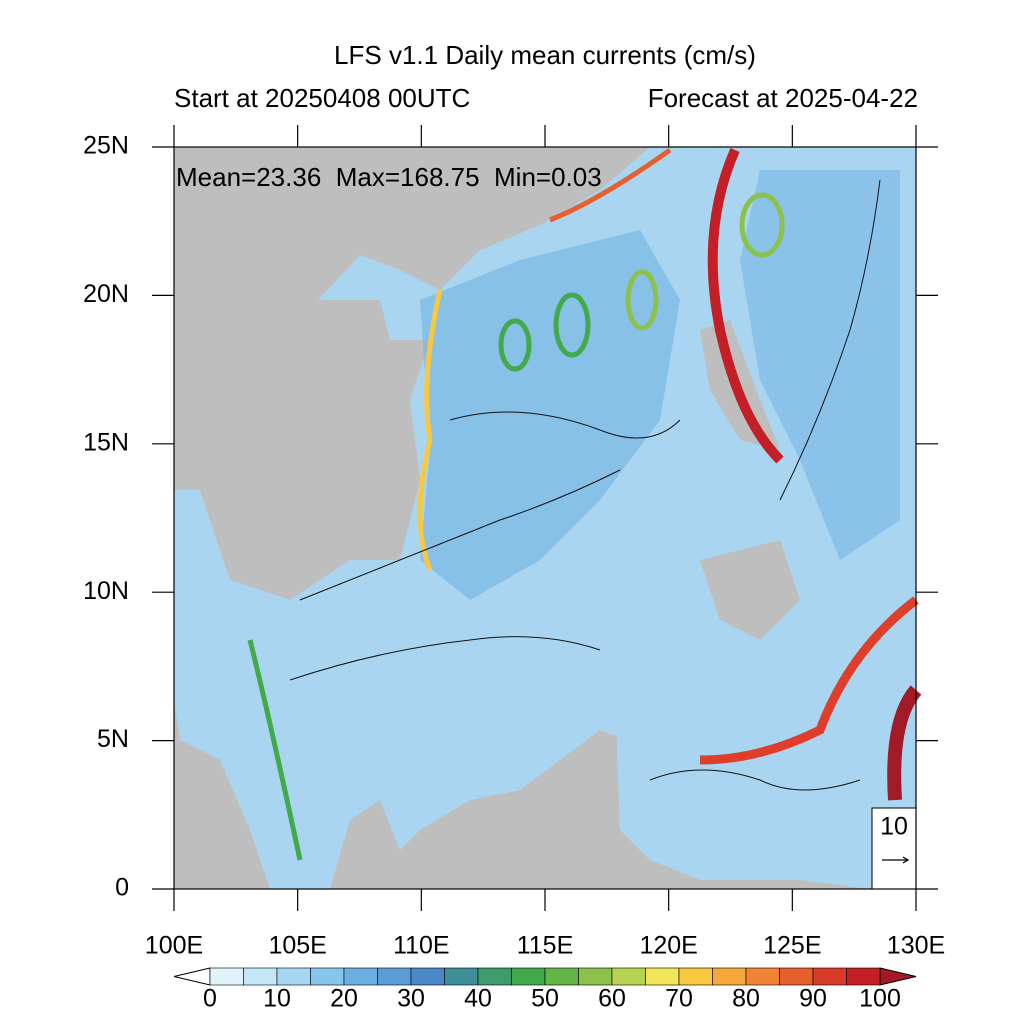  Describe the element at coordinates (122, 888) in the screenshot. I see `y-tick-label: 0` at that location.